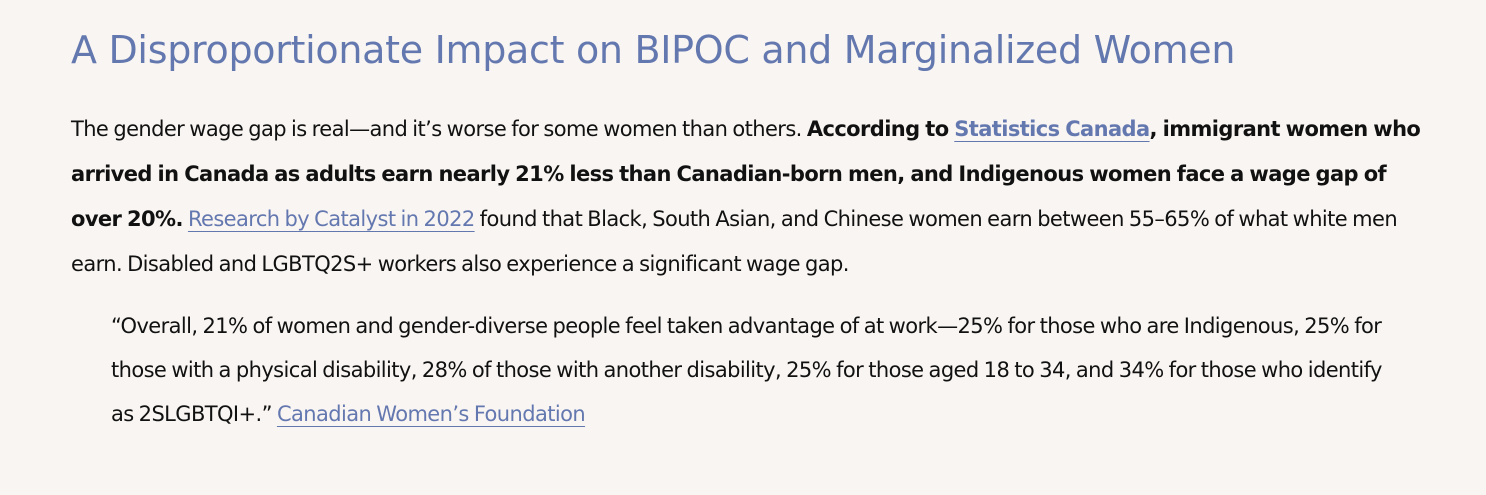  What do you see at coordinates (431, 414) in the screenshot?
I see `canadian-womens-foundation-link: Canadian Women’s Foundation` at bounding box center [431, 414].